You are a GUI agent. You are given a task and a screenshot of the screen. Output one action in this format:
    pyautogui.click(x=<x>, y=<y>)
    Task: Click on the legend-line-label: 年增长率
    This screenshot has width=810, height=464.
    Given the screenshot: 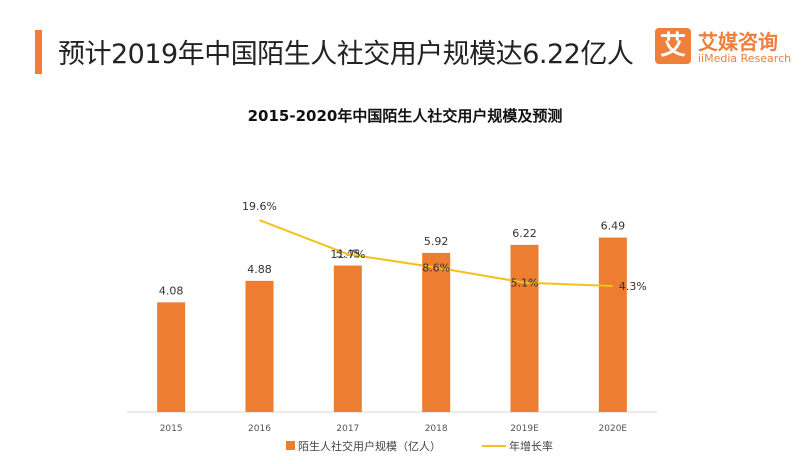 What is the action you would take?
    pyautogui.click(x=531, y=446)
    